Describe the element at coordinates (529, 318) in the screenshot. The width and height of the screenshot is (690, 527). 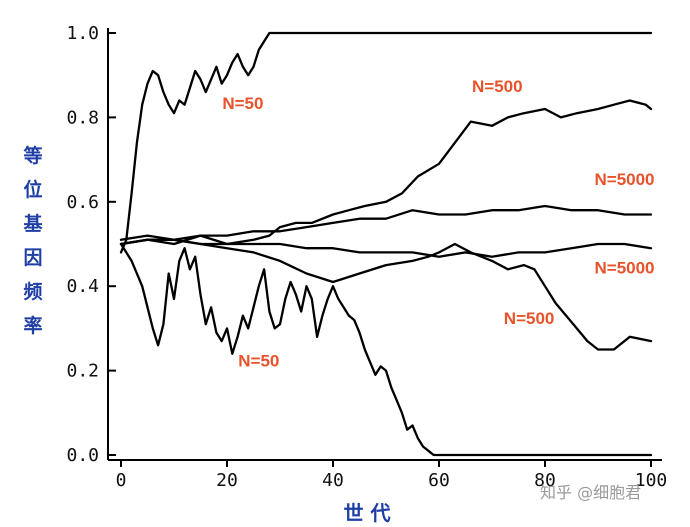
I see `series-label-5: N=500` at that location.